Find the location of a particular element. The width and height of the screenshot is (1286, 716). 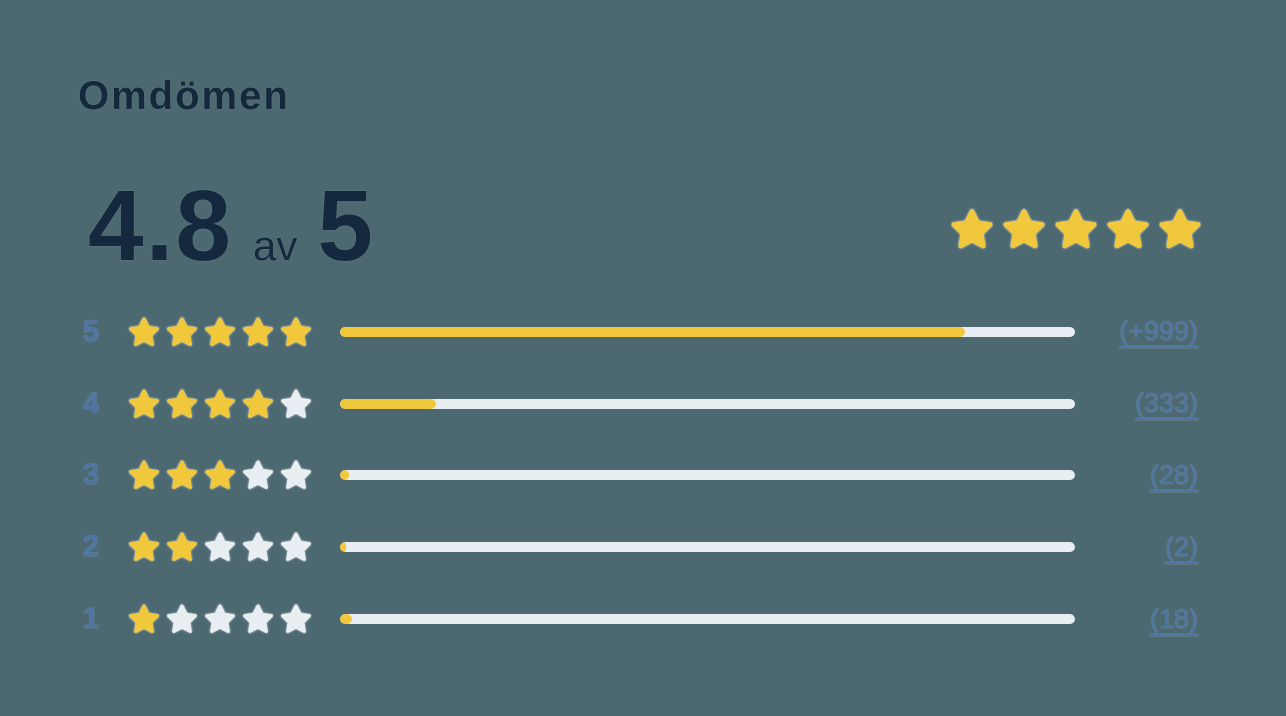

rating-row: 4 (333) is located at coordinates (638, 404).